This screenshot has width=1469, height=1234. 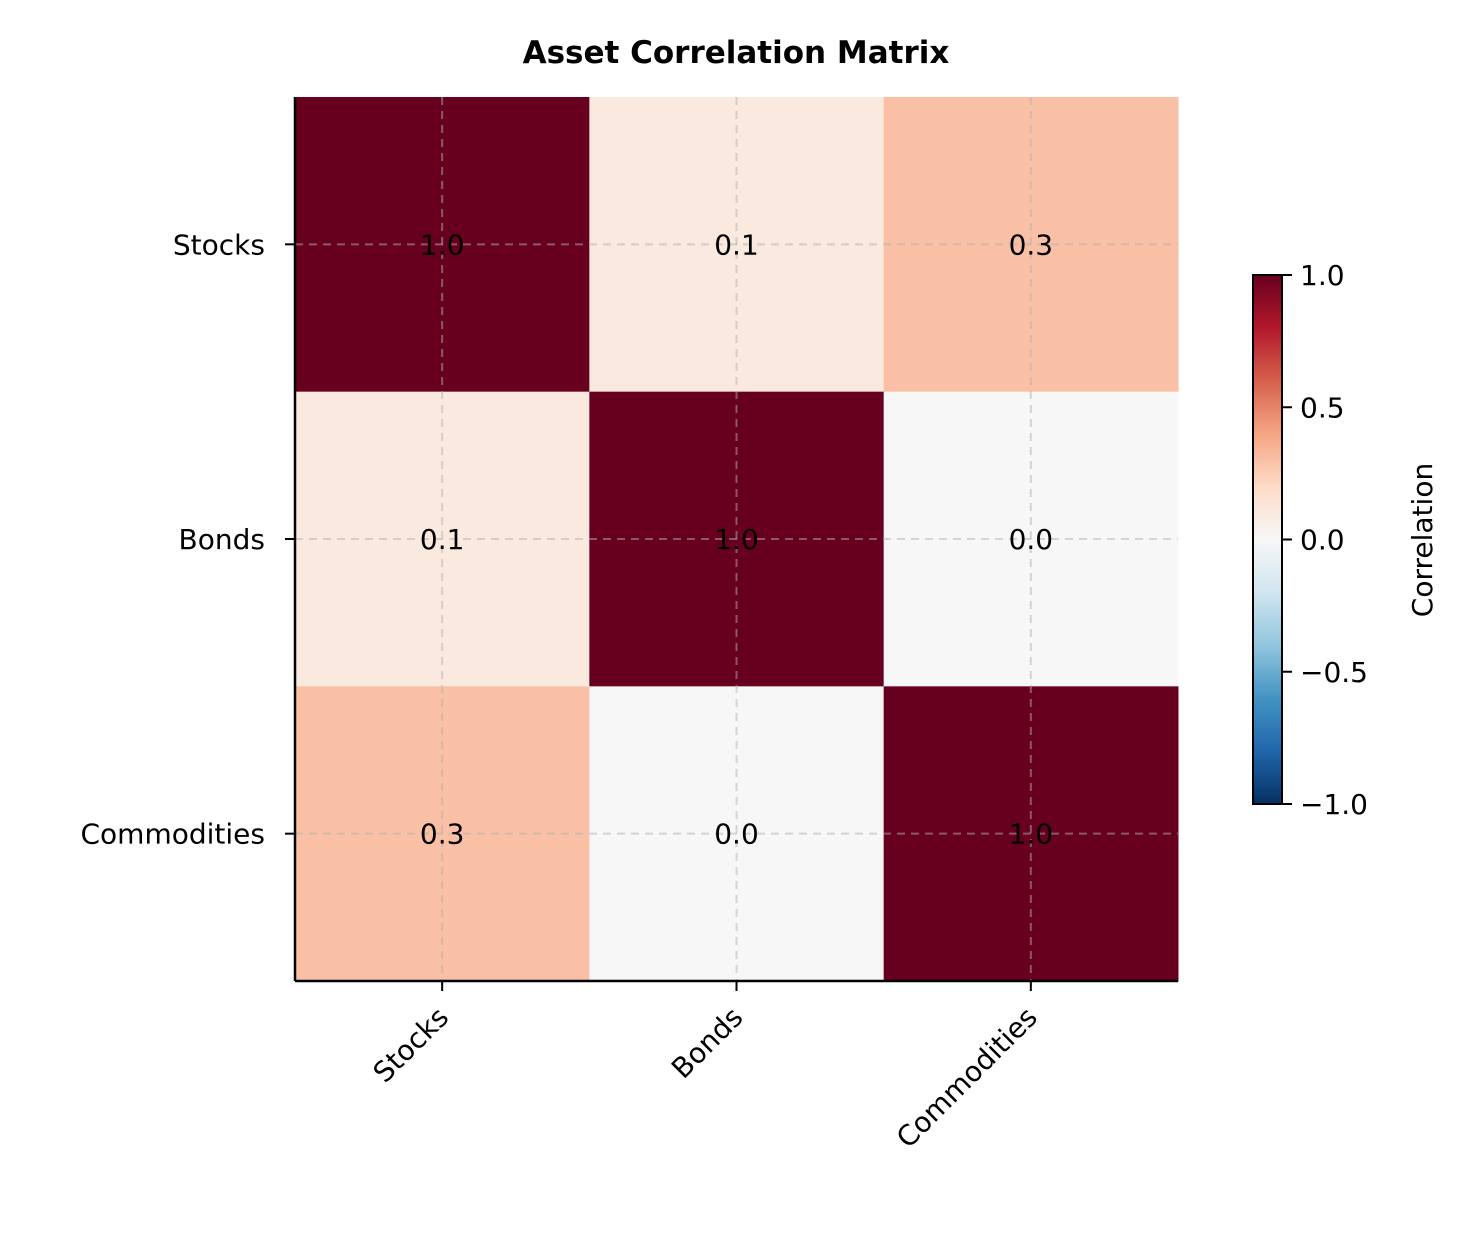 I want to click on colorbar-tick-label: 0.5, so click(x=1322, y=407).